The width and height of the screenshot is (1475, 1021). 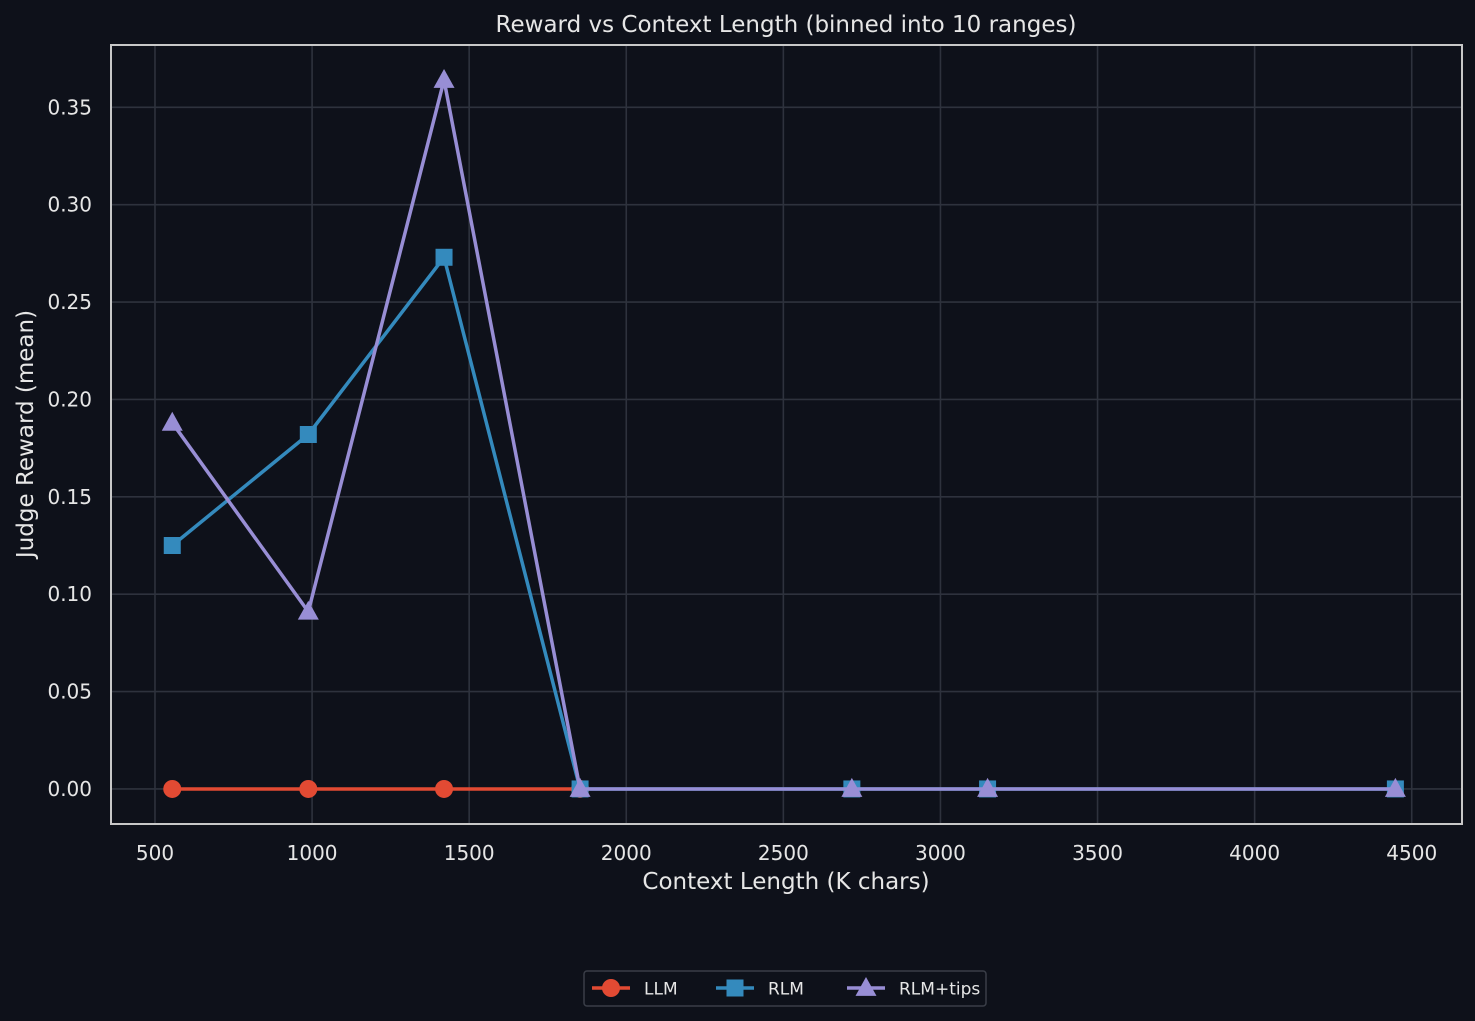 What do you see at coordinates (155, 853) in the screenshot?
I see `x-tick-label: 500` at bounding box center [155, 853].